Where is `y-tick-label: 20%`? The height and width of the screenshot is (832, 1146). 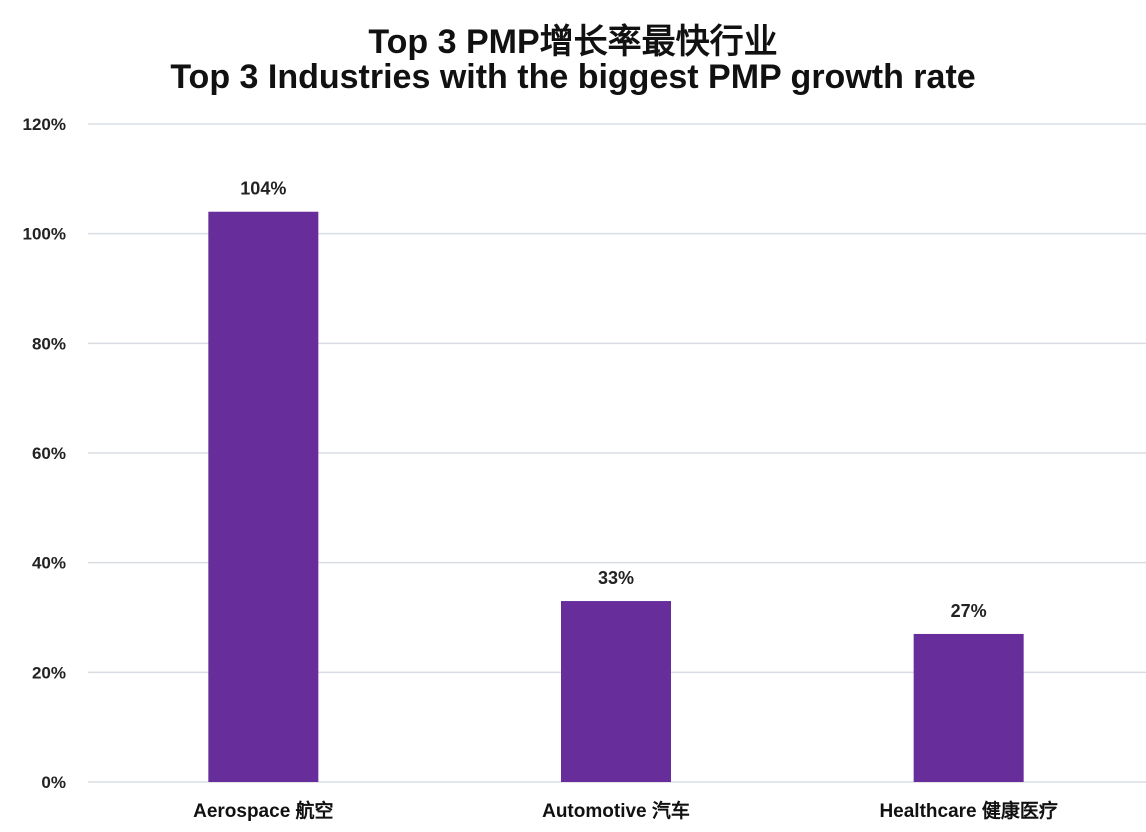 y-tick-label: 20% is located at coordinates (49, 672).